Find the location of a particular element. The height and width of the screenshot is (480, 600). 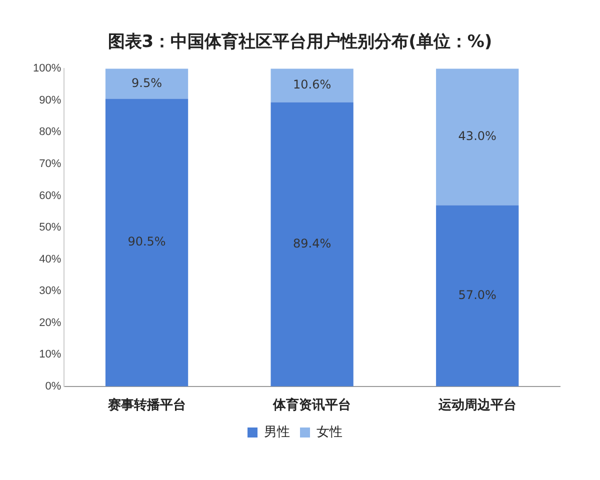

y-tick-label: 20% is located at coordinates (50, 322).